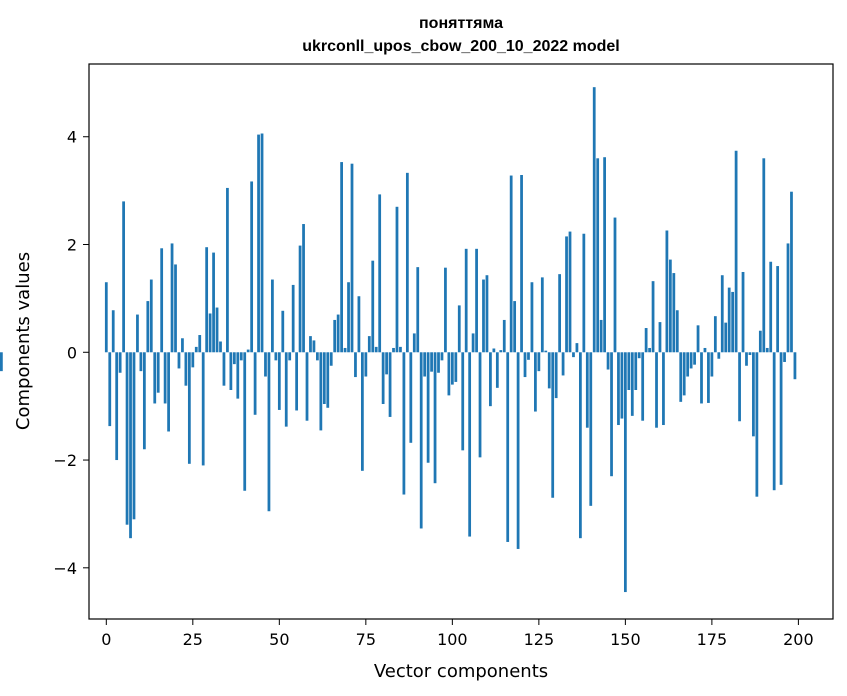  I want to click on x-tick-label: 75, so click(366, 639).